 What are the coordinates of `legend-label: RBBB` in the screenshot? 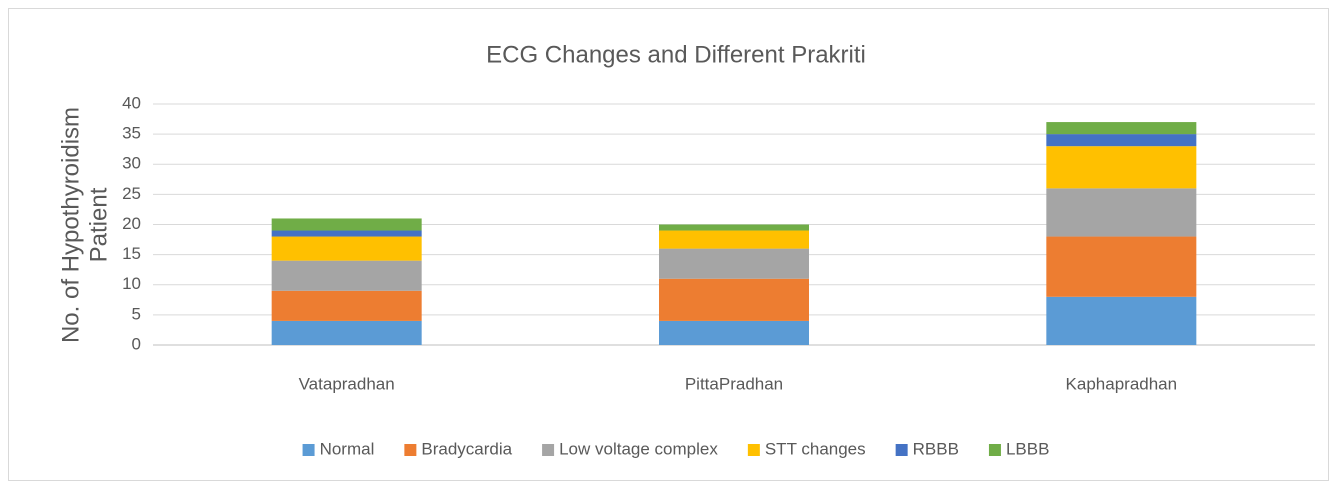 It's located at (936, 448).